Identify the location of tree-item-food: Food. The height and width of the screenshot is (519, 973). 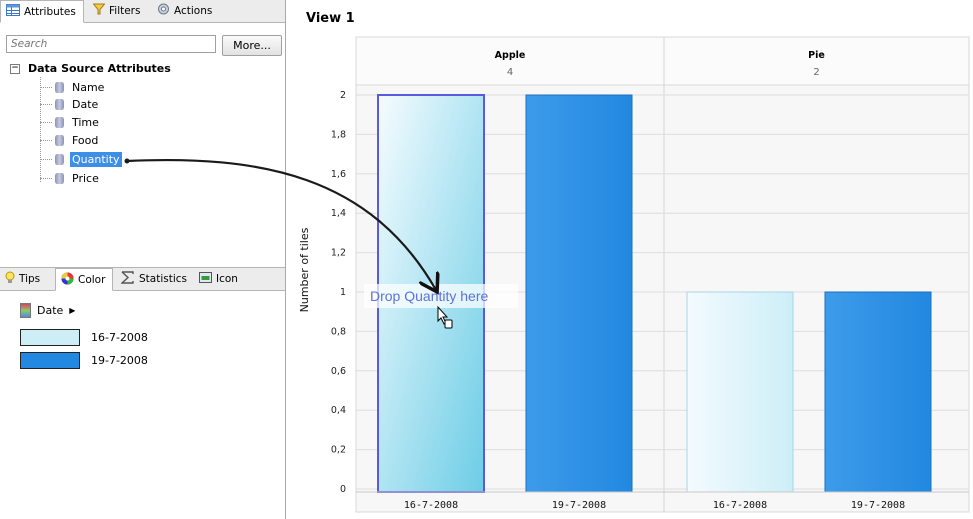
(70, 140).